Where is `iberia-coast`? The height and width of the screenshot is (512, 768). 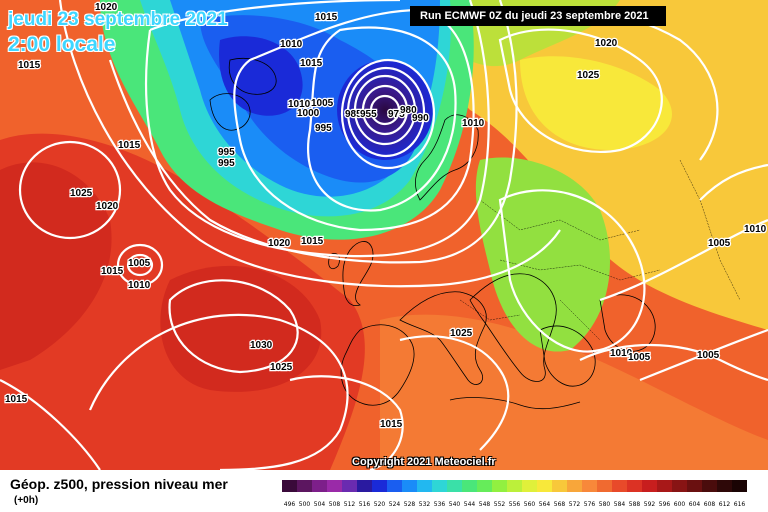
iberia-coast is located at coordinates (377, 365).